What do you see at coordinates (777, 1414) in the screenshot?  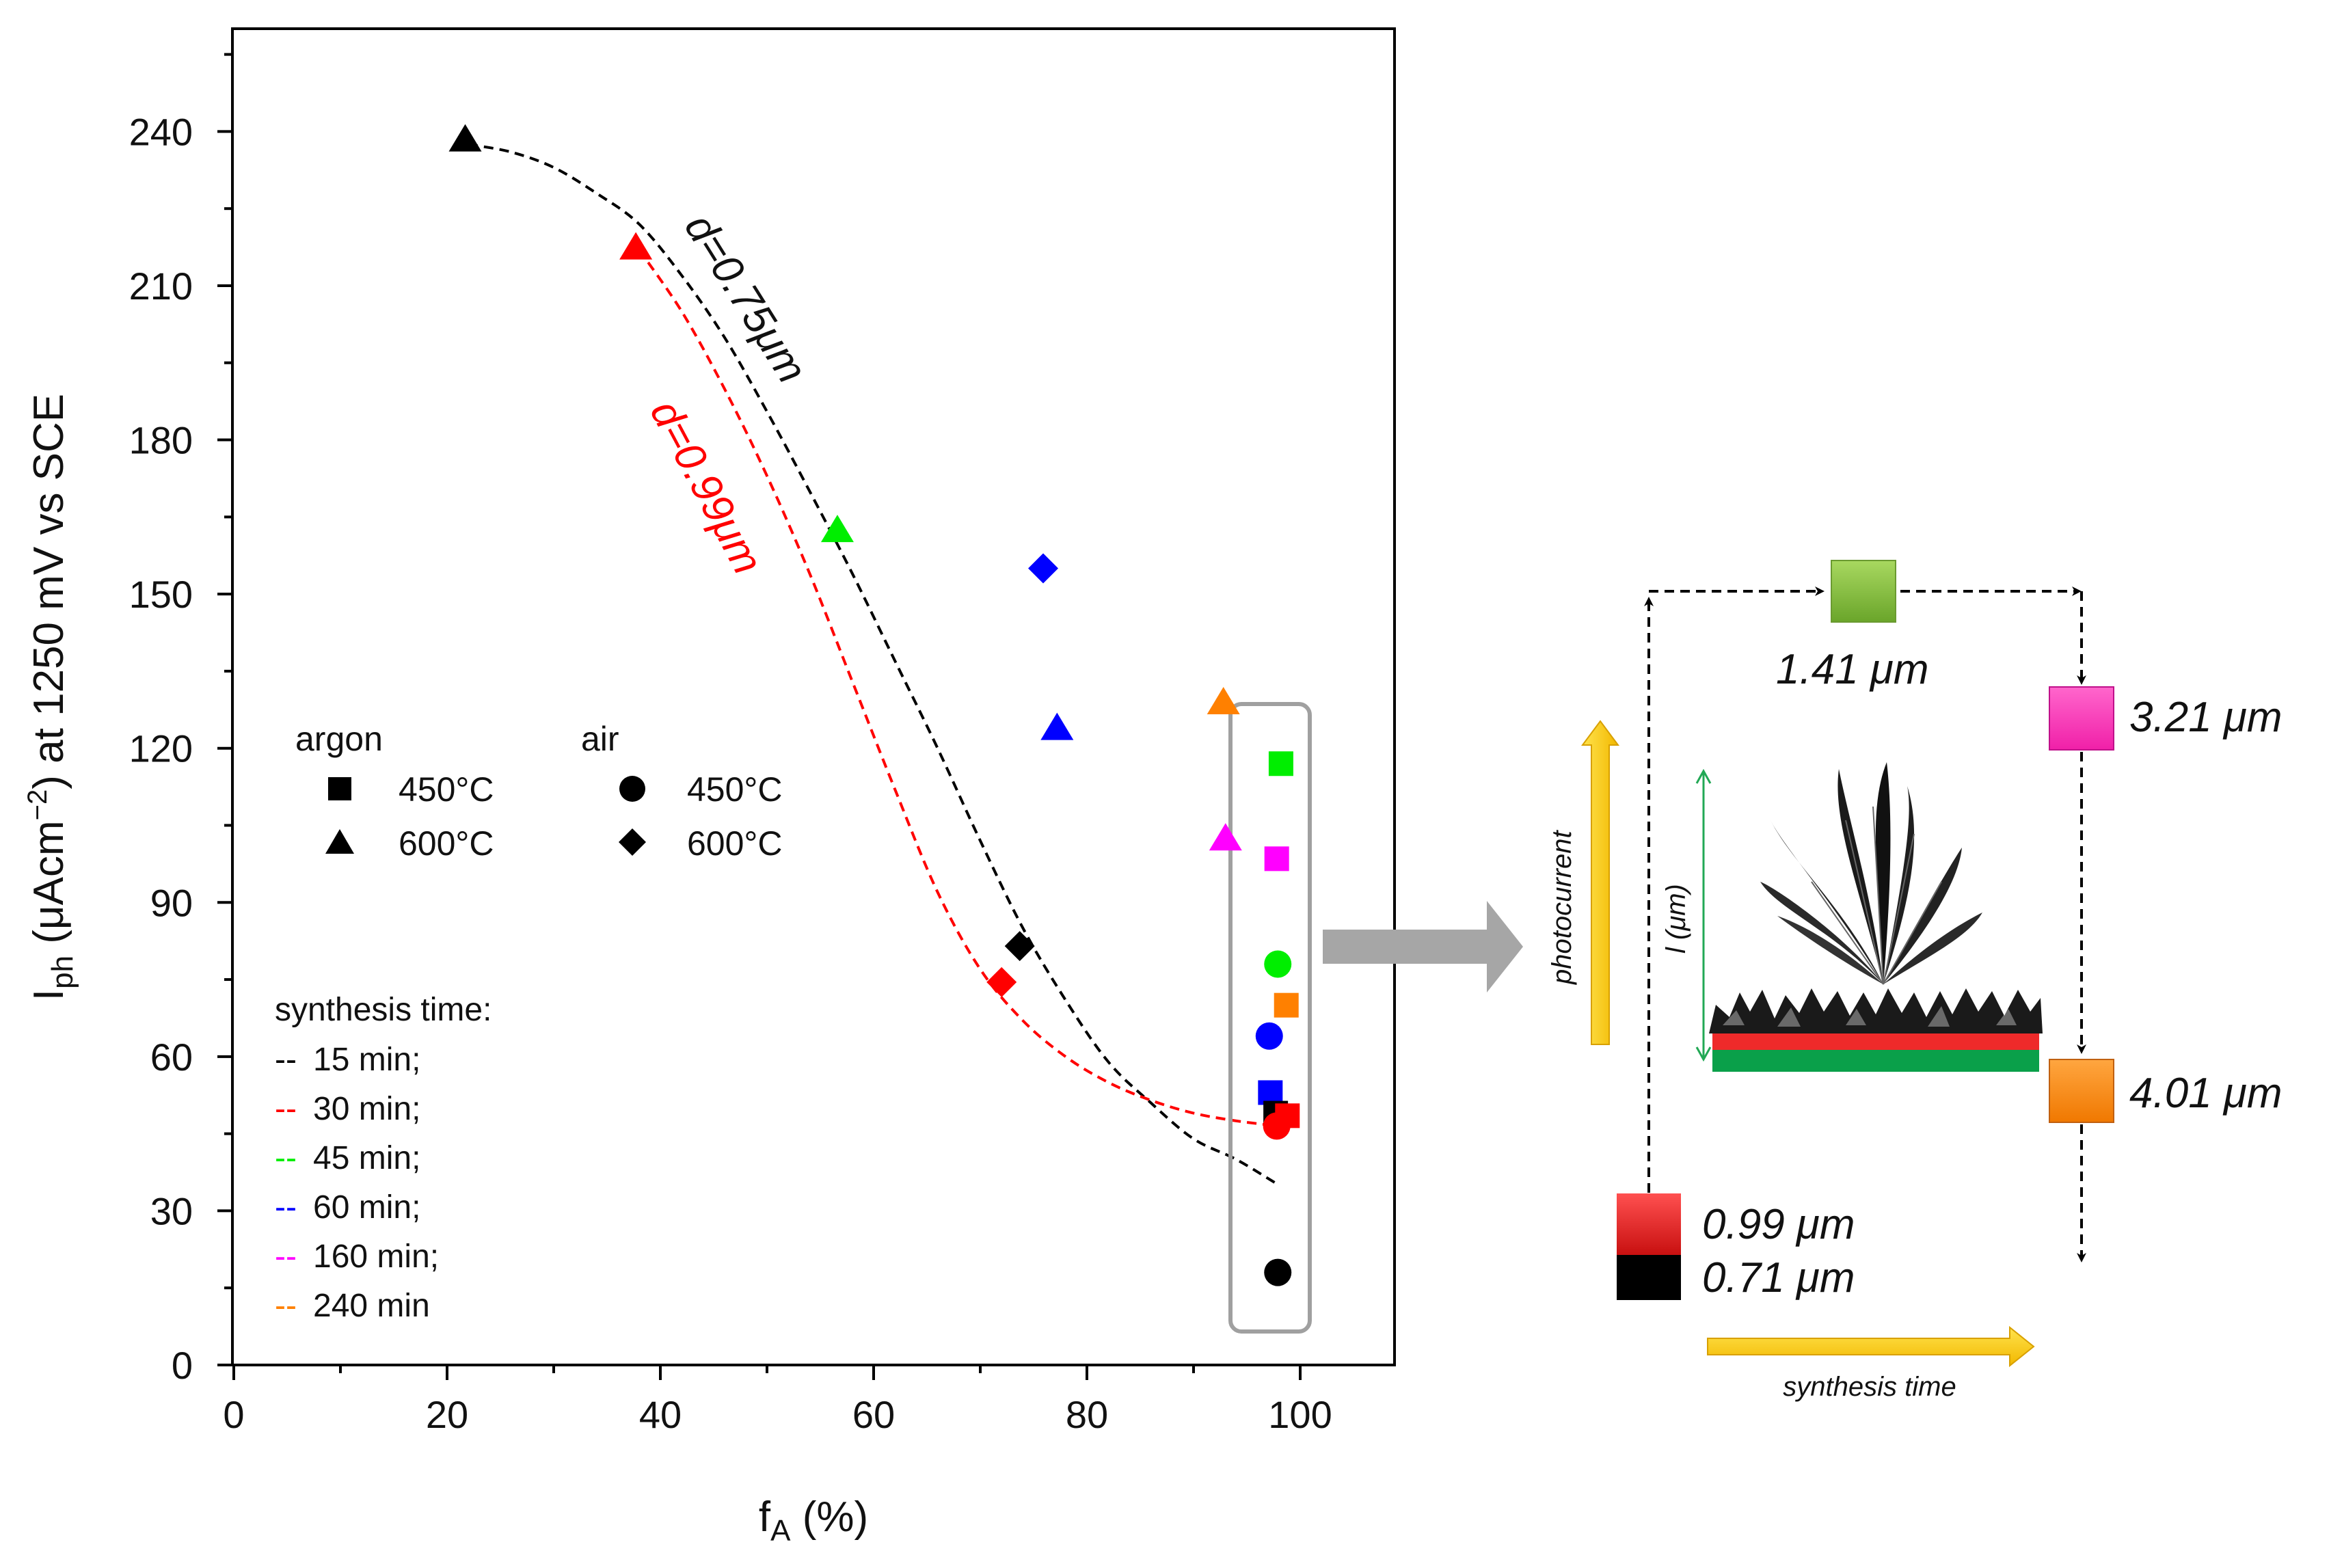 I see `x-tick-labels: 0 20 40 60 80 100` at bounding box center [777, 1414].